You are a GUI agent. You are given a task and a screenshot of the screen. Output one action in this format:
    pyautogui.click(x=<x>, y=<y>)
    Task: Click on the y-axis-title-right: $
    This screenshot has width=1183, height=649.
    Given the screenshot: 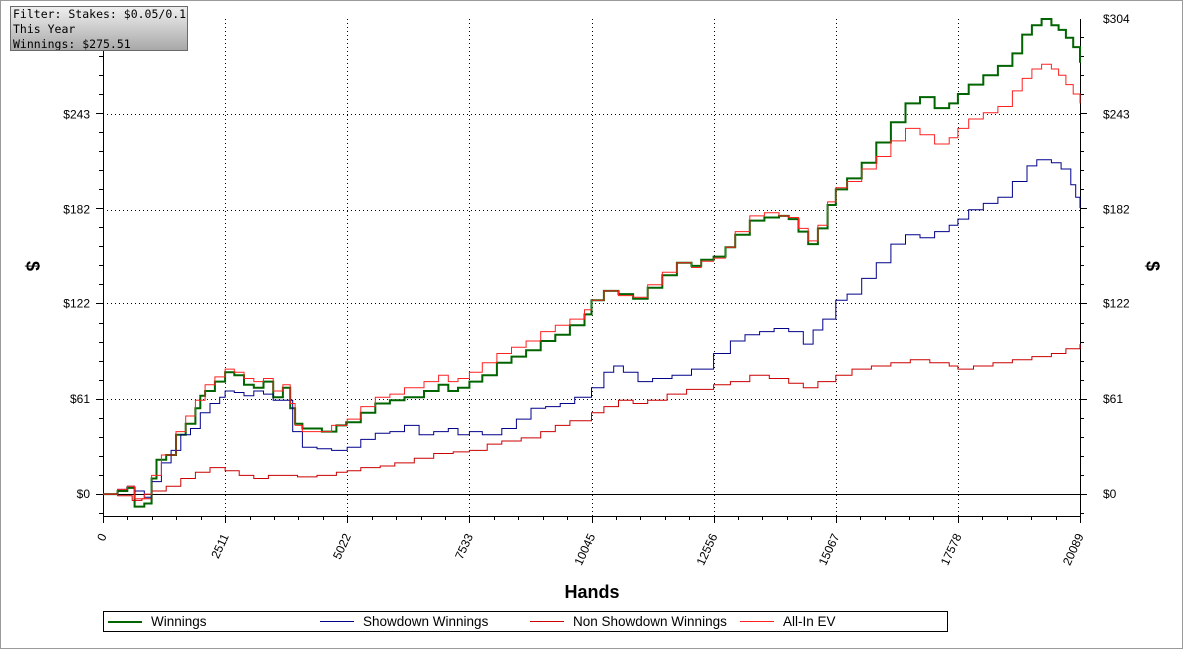 What is the action you would take?
    pyautogui.click(x=1152, y=266)
    